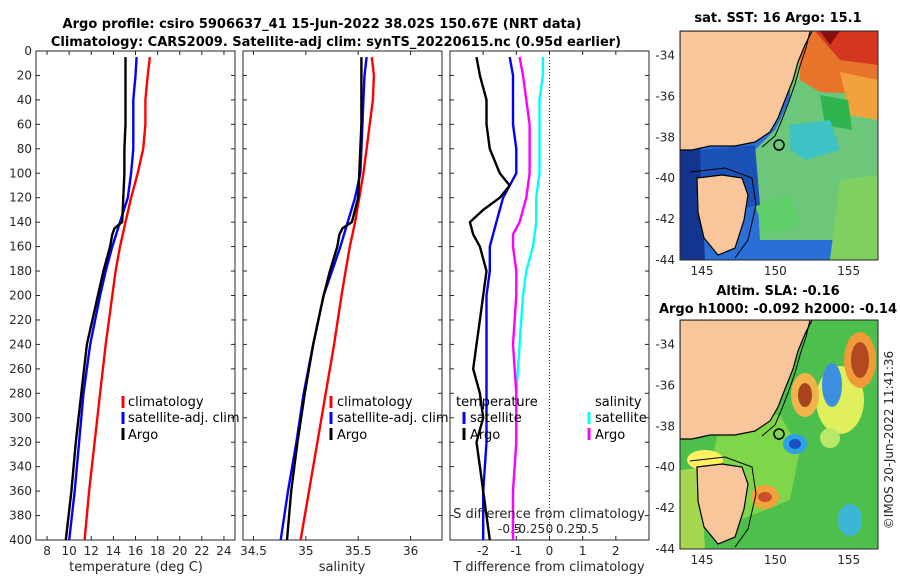 This screenshot has height=580, width=900. I want to click on x-tick-label: -2, so click(483, 551).